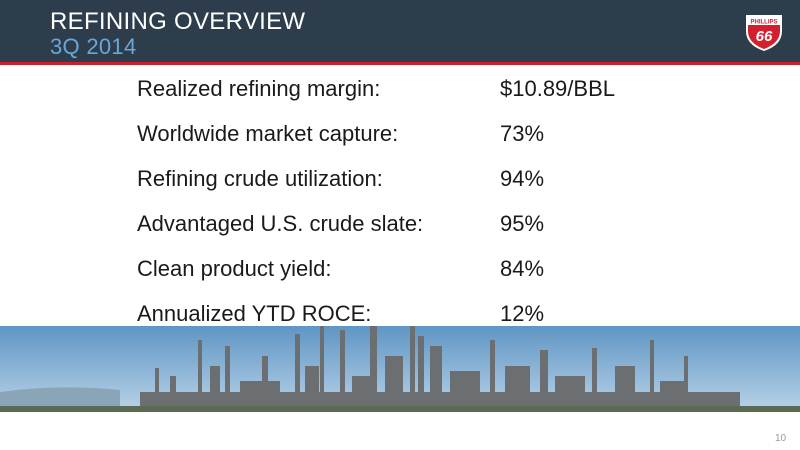 This screenshot has width=800, height=450. I want to click on header-rule, so click(400, 63).